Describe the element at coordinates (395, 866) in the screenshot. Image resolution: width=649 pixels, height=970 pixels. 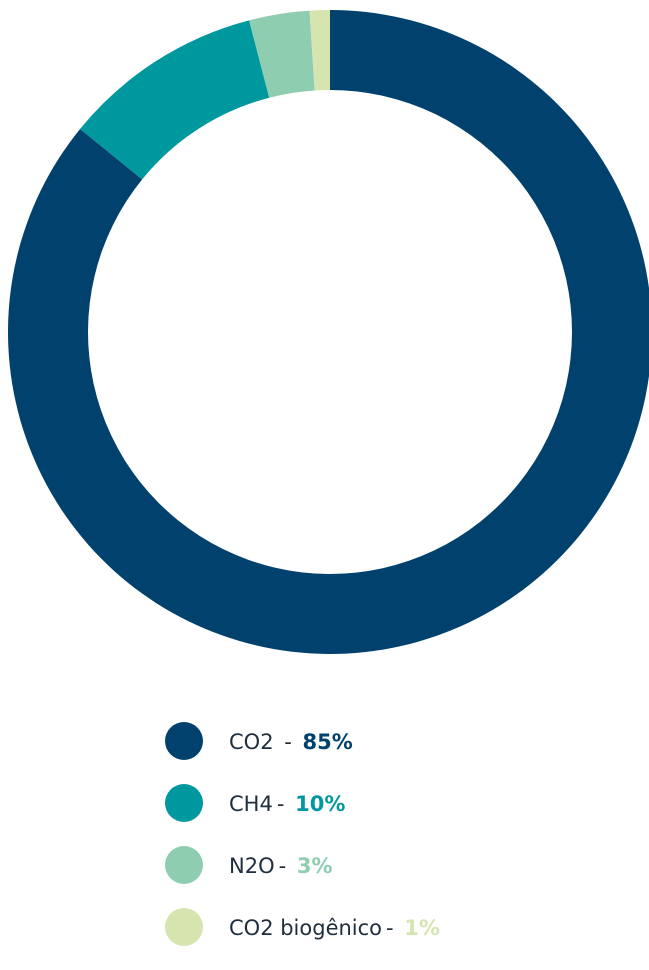
I see `legend-item-n2o: N2O - 3%` at that location.